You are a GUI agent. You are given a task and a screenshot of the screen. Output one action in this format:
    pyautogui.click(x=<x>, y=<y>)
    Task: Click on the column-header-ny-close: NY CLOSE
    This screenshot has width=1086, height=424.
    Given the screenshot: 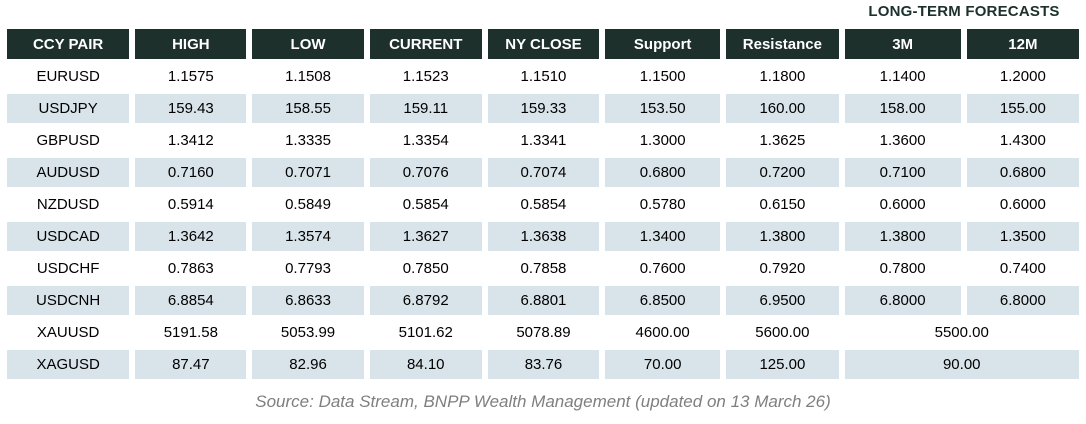 What is the action you would take?
    pyautogui.click(x=543, y=44)
    